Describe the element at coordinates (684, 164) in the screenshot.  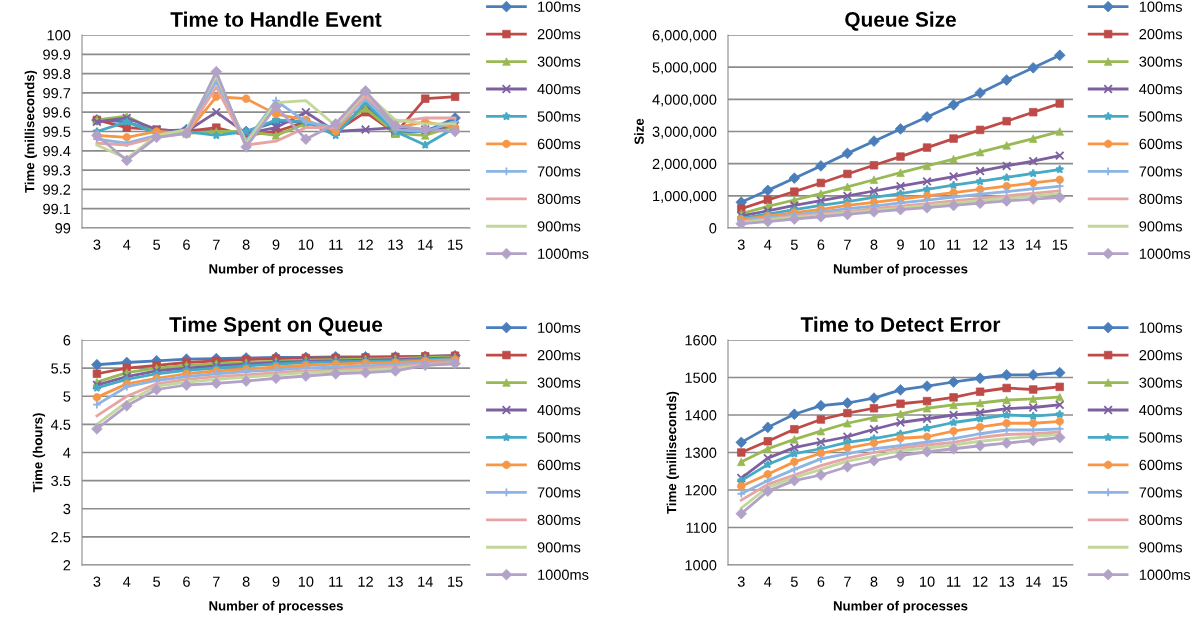
I see `y-tick-label: 2,000,000` at that location.